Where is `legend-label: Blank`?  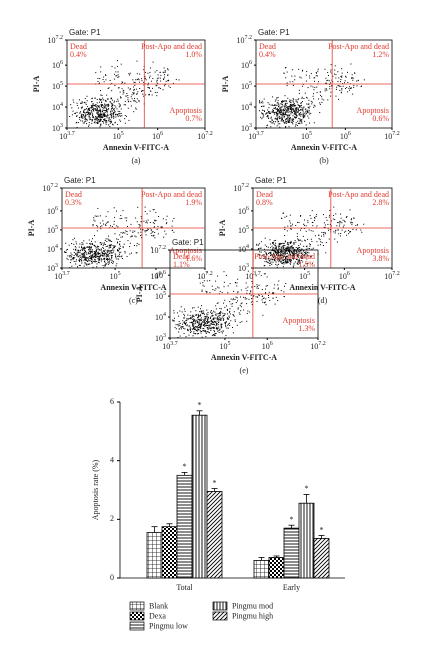
legend-label: Blank is located at coordinates (158, 605).